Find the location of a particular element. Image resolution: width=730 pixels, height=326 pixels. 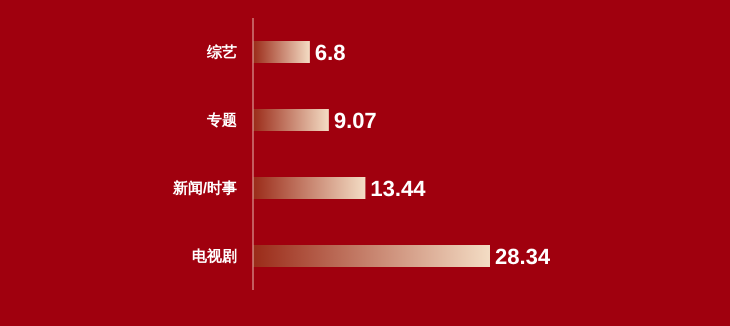

data-label: 28.34 is located at coordinates (523, 256).